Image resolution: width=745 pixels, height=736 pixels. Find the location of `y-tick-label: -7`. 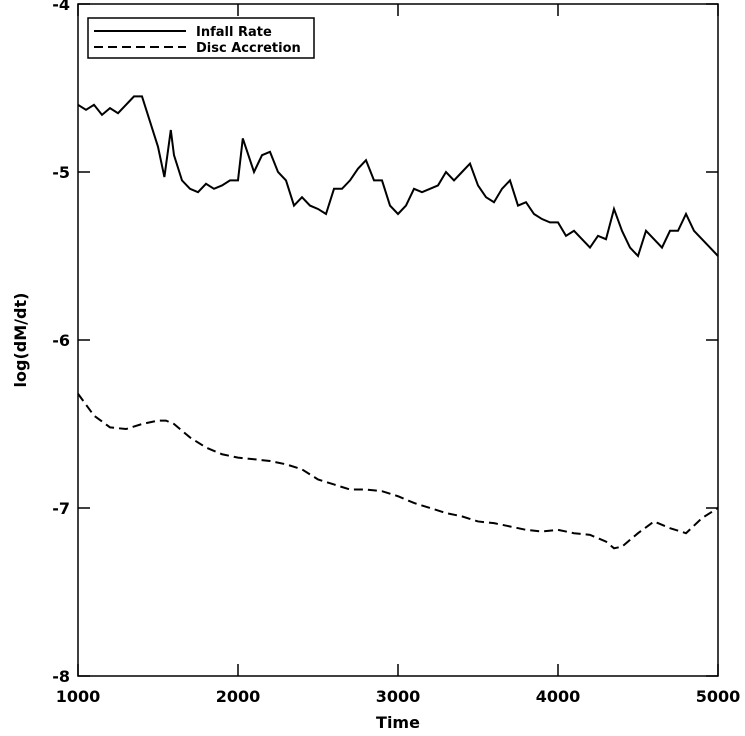

y-tick-label: -7 is located at coordinates (61, 508).